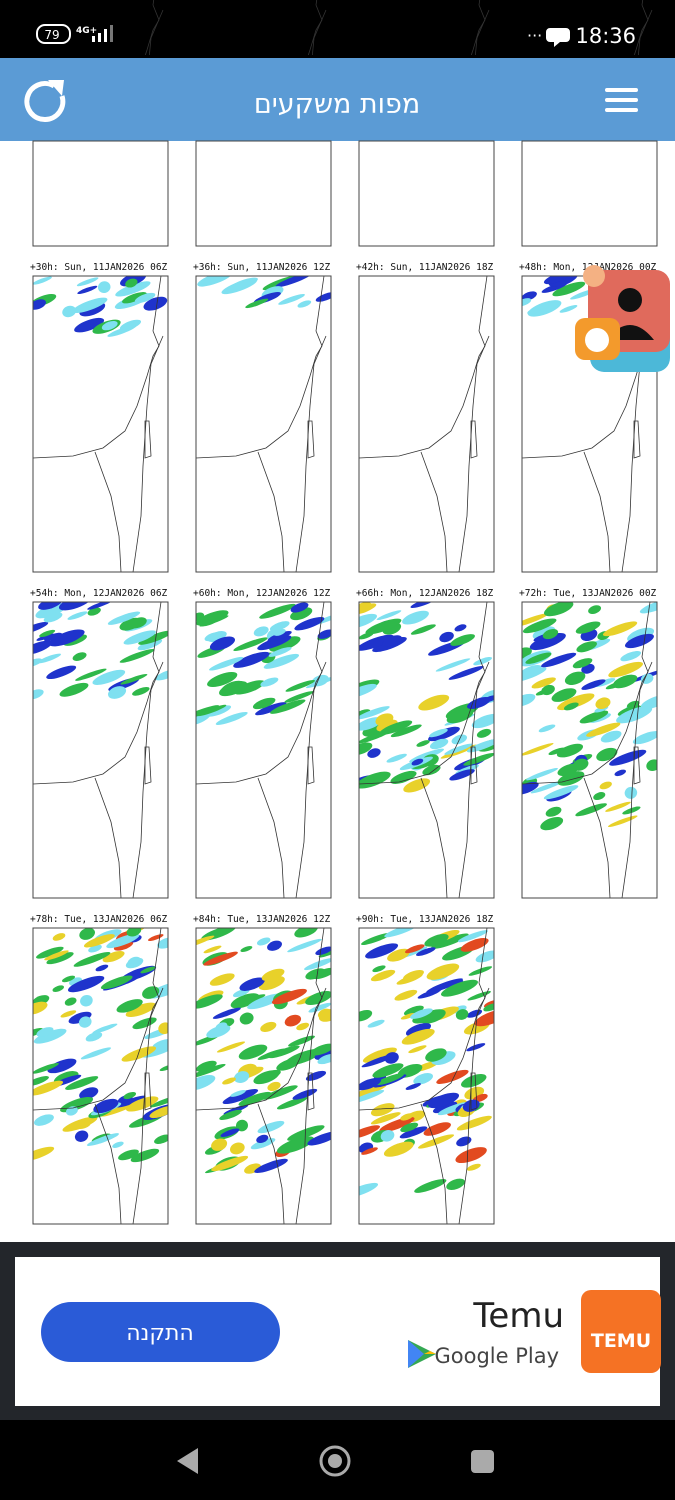 Image resolution: width=675 pixels, height=1500 pixels. What do you see at coordinates (621, 100) in the screenshot?
I see `menu-button` at bounding box center [621, 100].